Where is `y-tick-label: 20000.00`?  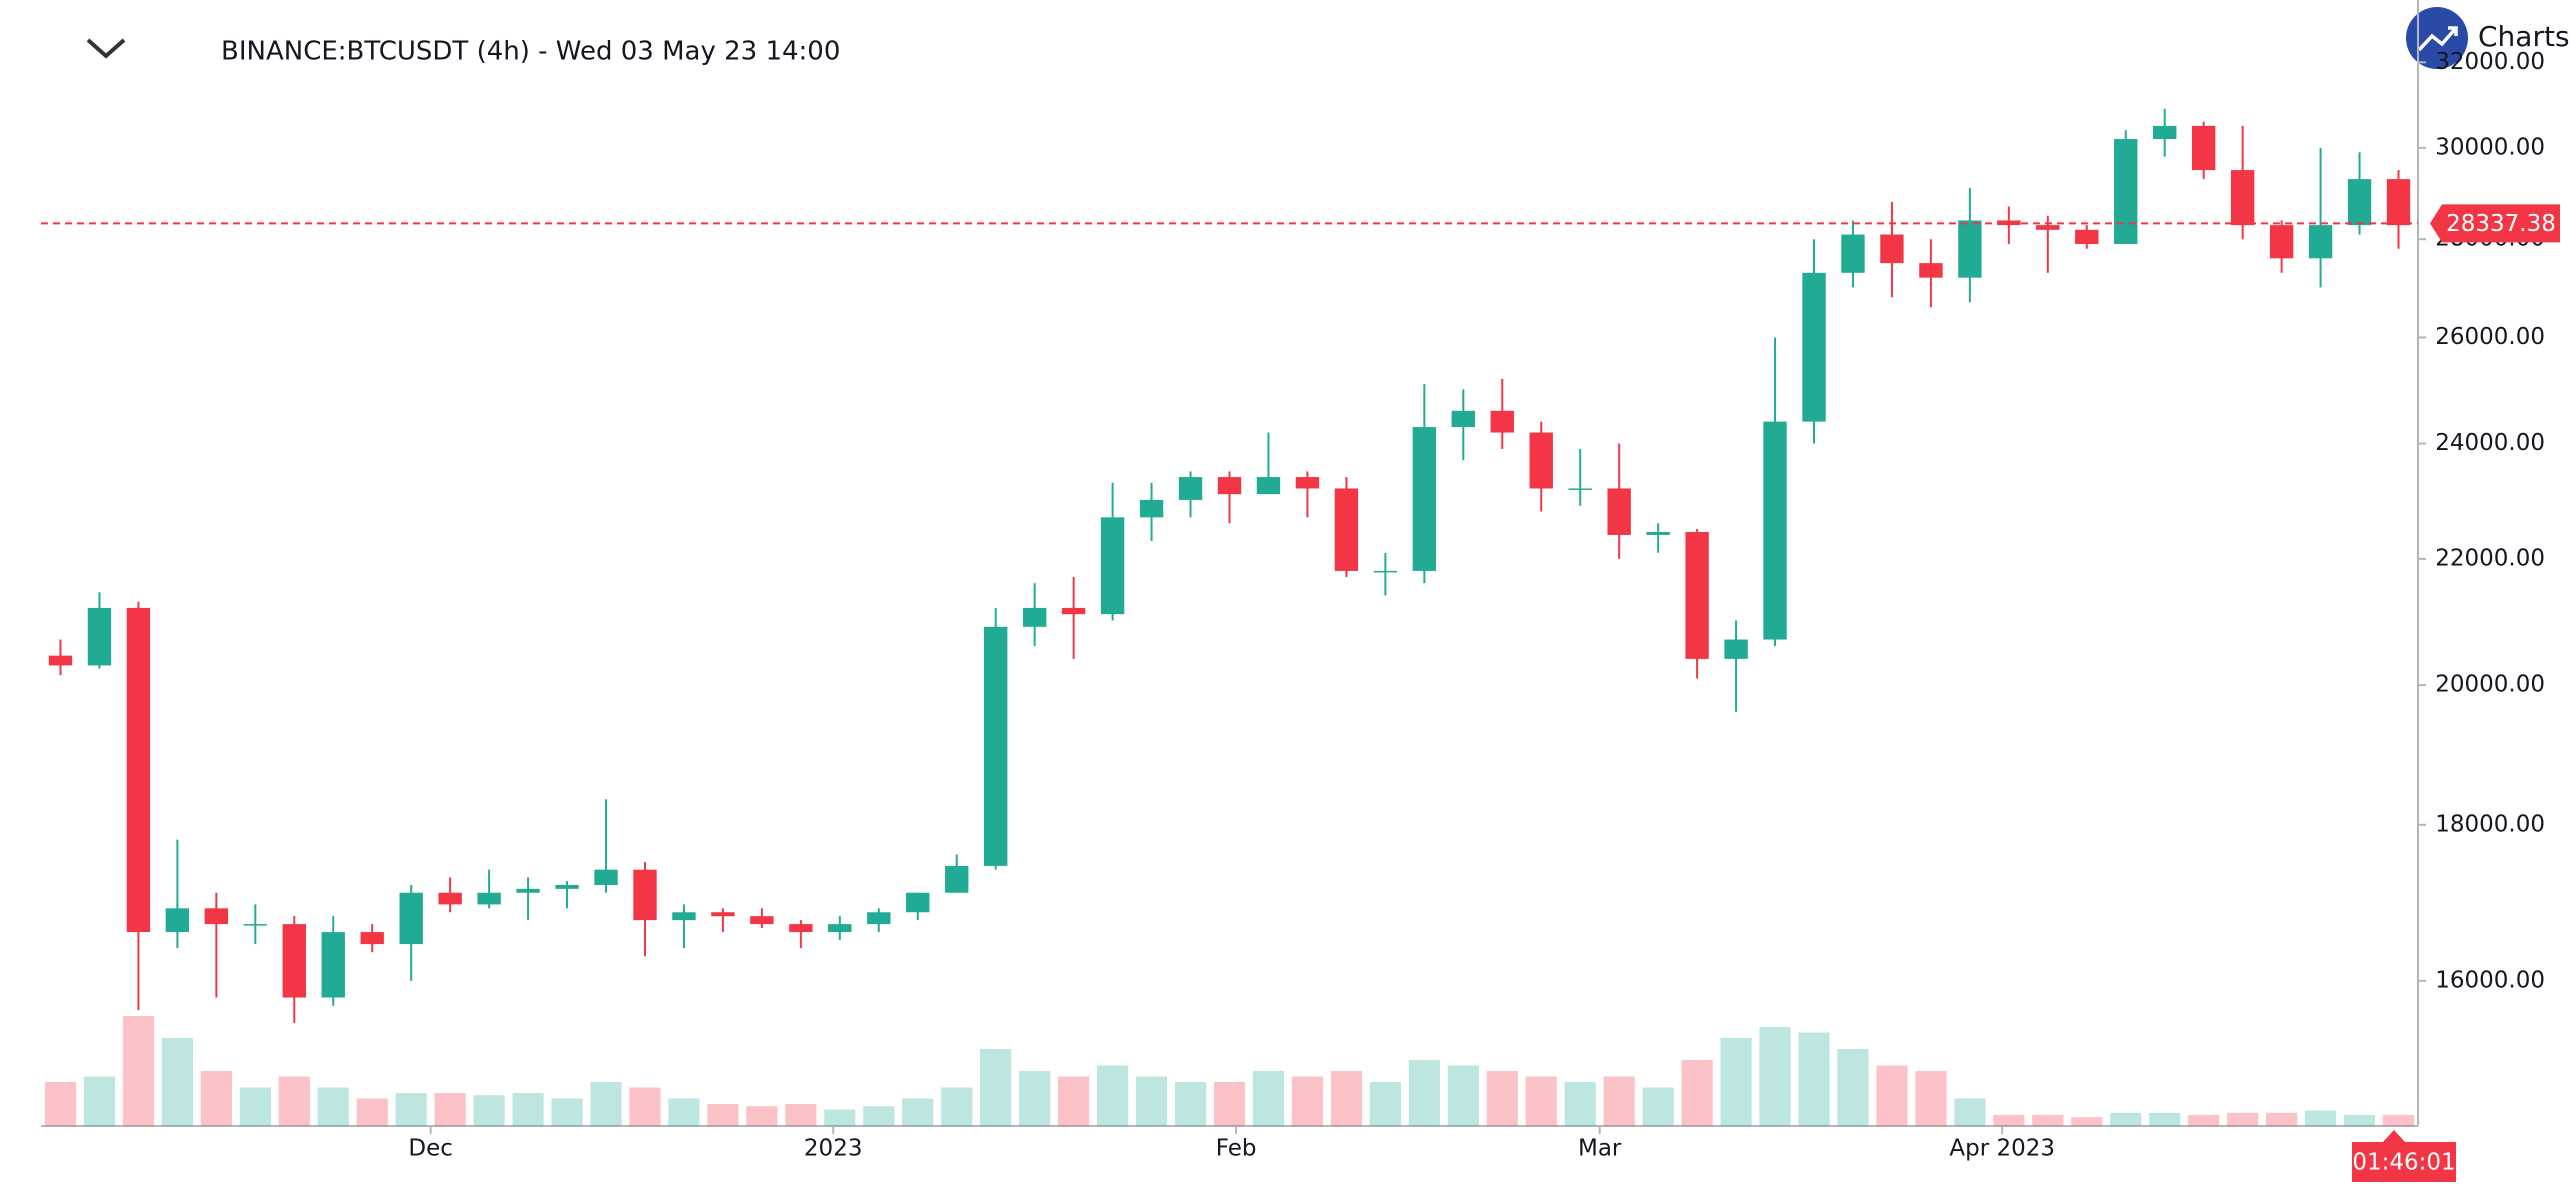
y-tick-label: 20000.00 is located at coordinates (2490, 685).